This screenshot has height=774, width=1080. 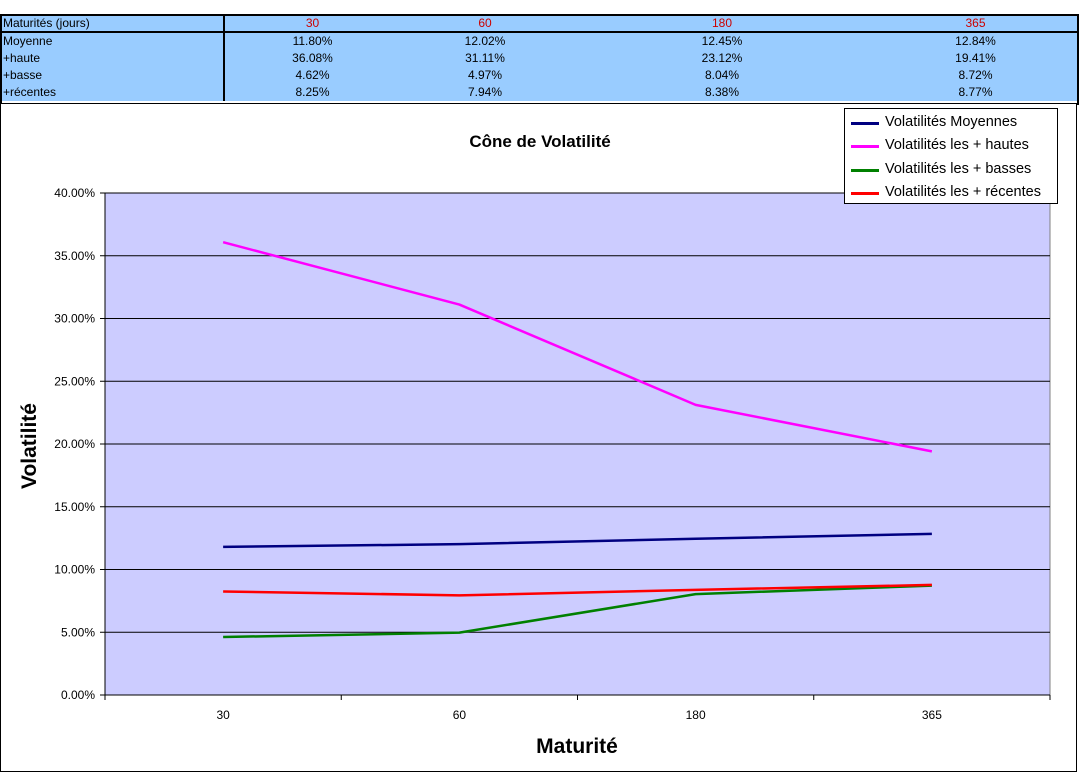 I want to click on y-tick-label: 10.00%, so click(x=74, y=570).